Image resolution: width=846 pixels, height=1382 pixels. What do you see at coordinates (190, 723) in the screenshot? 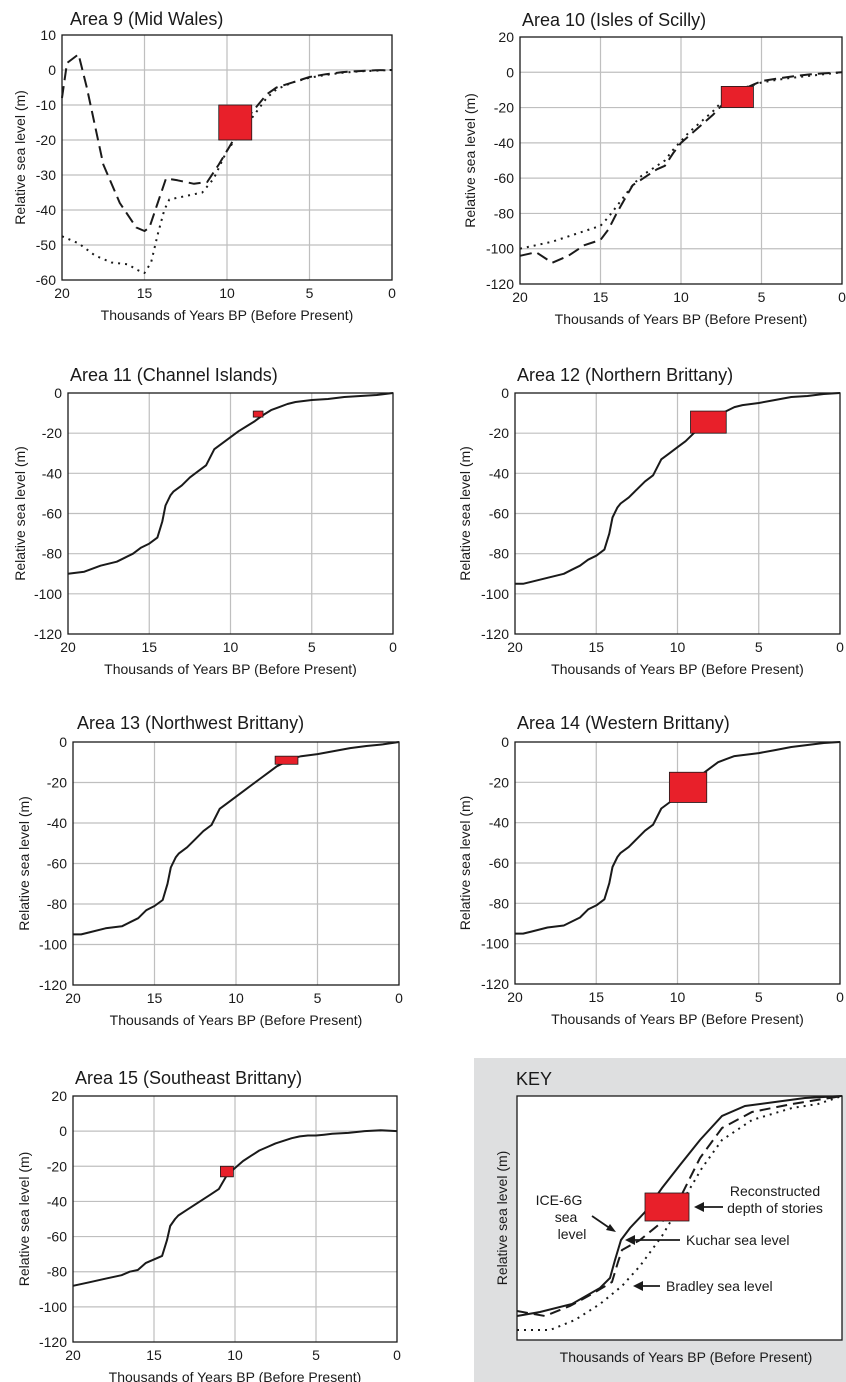
I see `chart-title: Area 13 (Northwest Brittany)` at bounding box center [190, 723].